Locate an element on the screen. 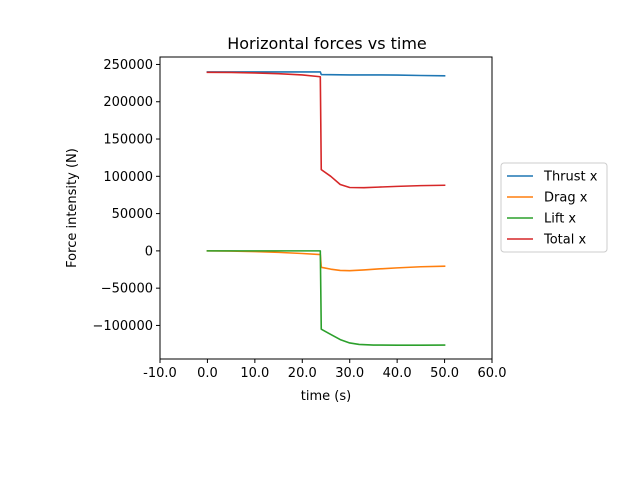  x-tick-label: 40.0 is located at coordinates (397, 373).